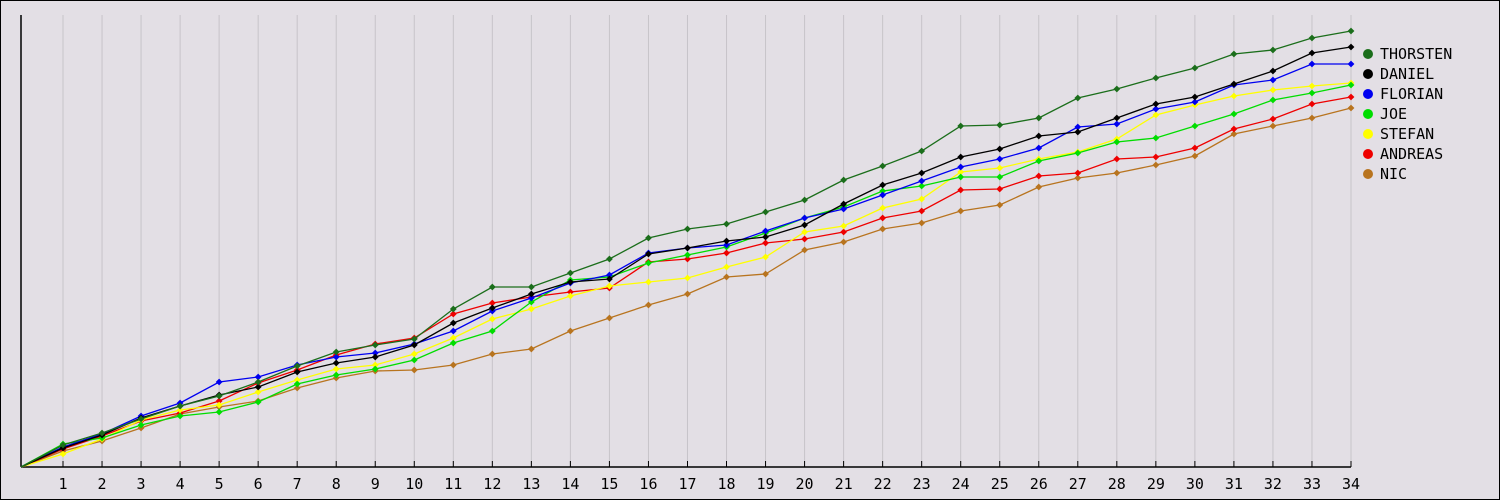  Describe the element at coordinates (922, 484) in the screenshot. I see `x-tick-label: 23` at that location.